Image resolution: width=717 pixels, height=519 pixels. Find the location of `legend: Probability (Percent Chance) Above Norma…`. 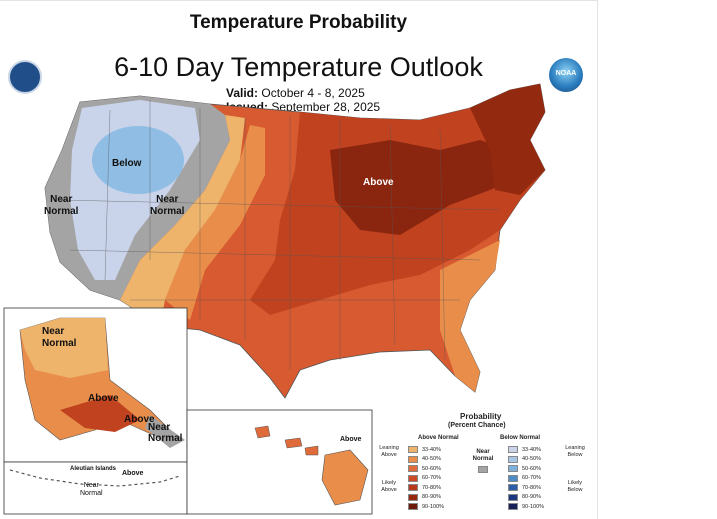

legend: Probability (Percent Chance) Above Norma… is located at coordinates (485, 462).